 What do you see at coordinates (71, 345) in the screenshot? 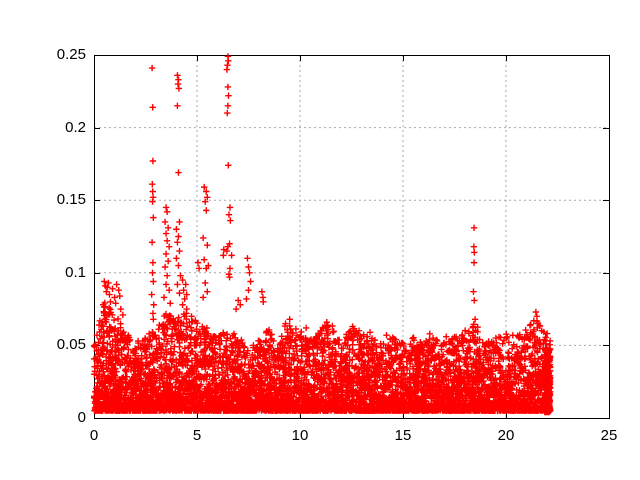
I see `y-tick-label: 0.05` at bounding box center [71, 345].